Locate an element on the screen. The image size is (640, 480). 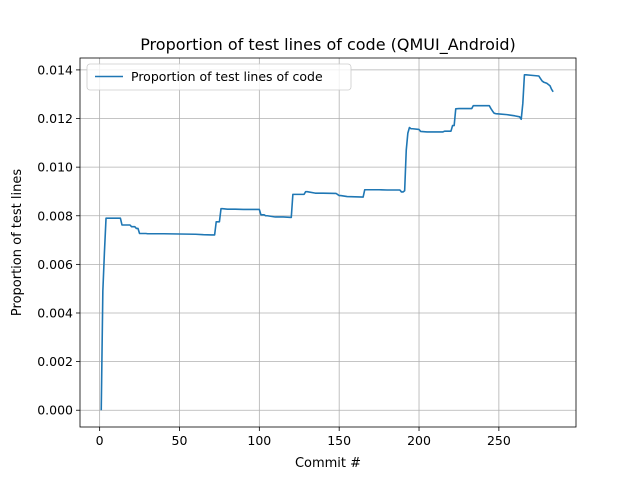
legend-label: Proportion of test lines of code is located at coordinates (227, 76).